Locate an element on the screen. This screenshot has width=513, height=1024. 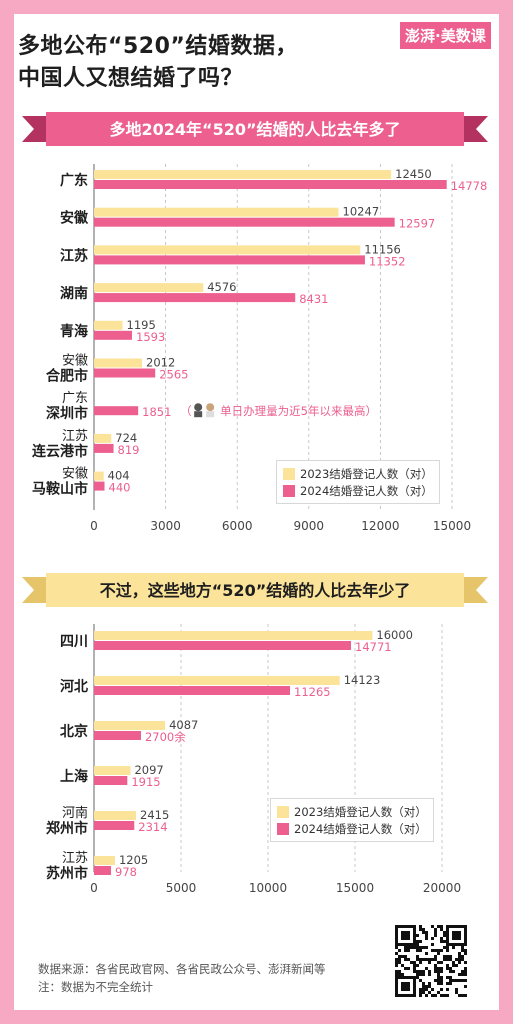
annotation-text: 单日办理量为近5年以来最高） is located at coordinates (298, 411).